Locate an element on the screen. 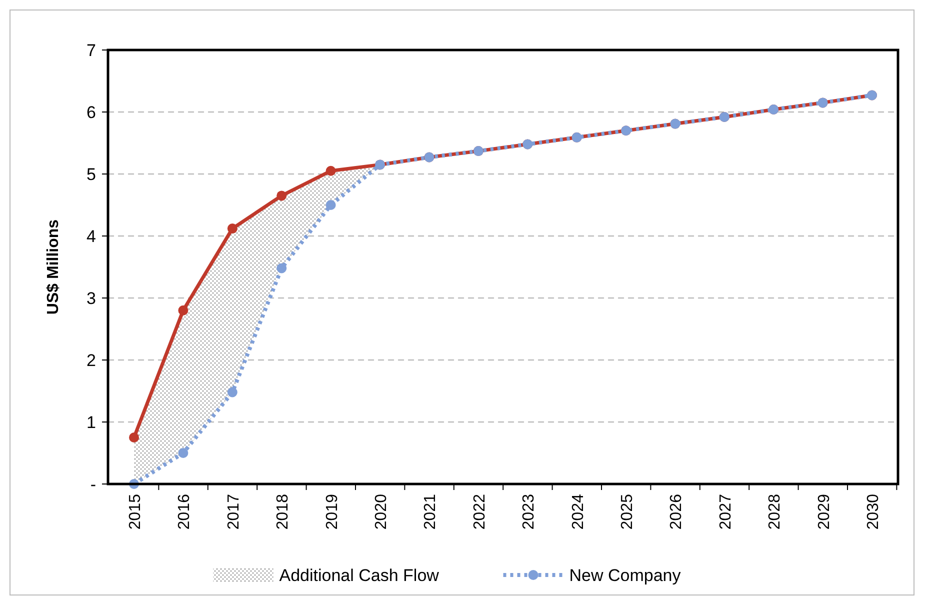  x-tick-label: 2016 is located at coordinates (185, 512).